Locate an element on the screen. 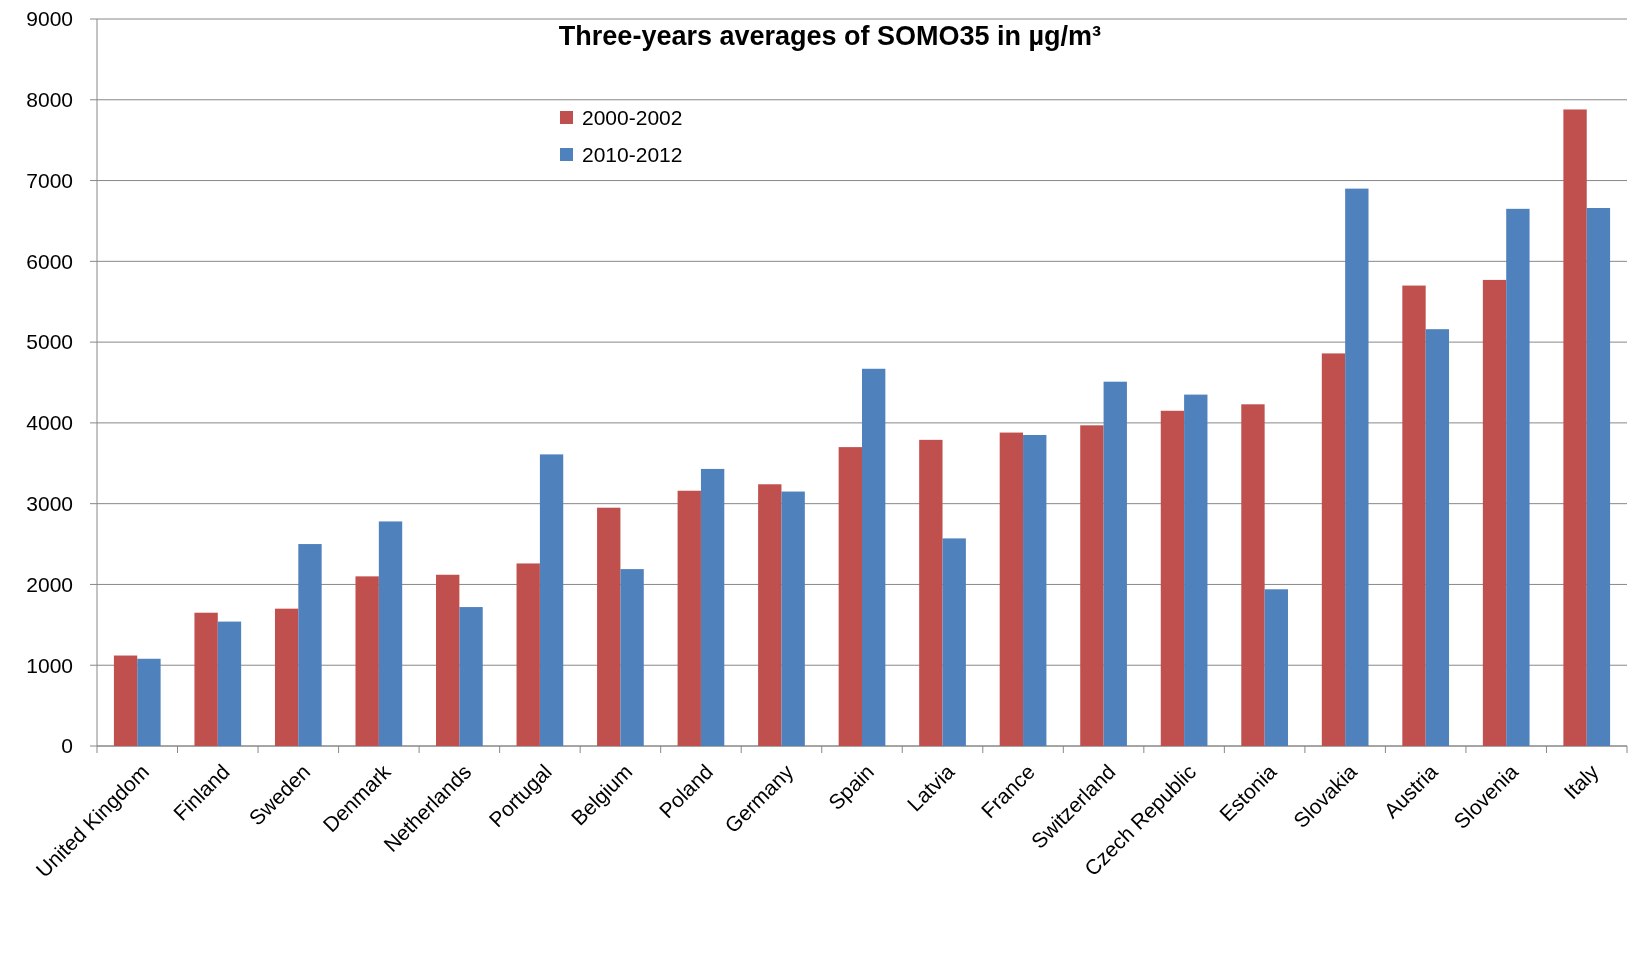 The width and height of the screenshot is (1630, 955). y-tick-label: 7000 is located at coordinates (49, 180).